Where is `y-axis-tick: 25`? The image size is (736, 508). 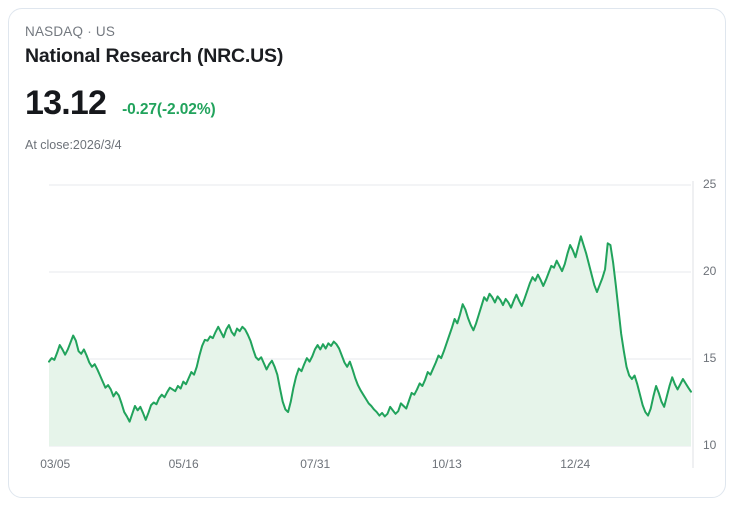 y-axis-tick: 25 is located at coordinates (710, 184).